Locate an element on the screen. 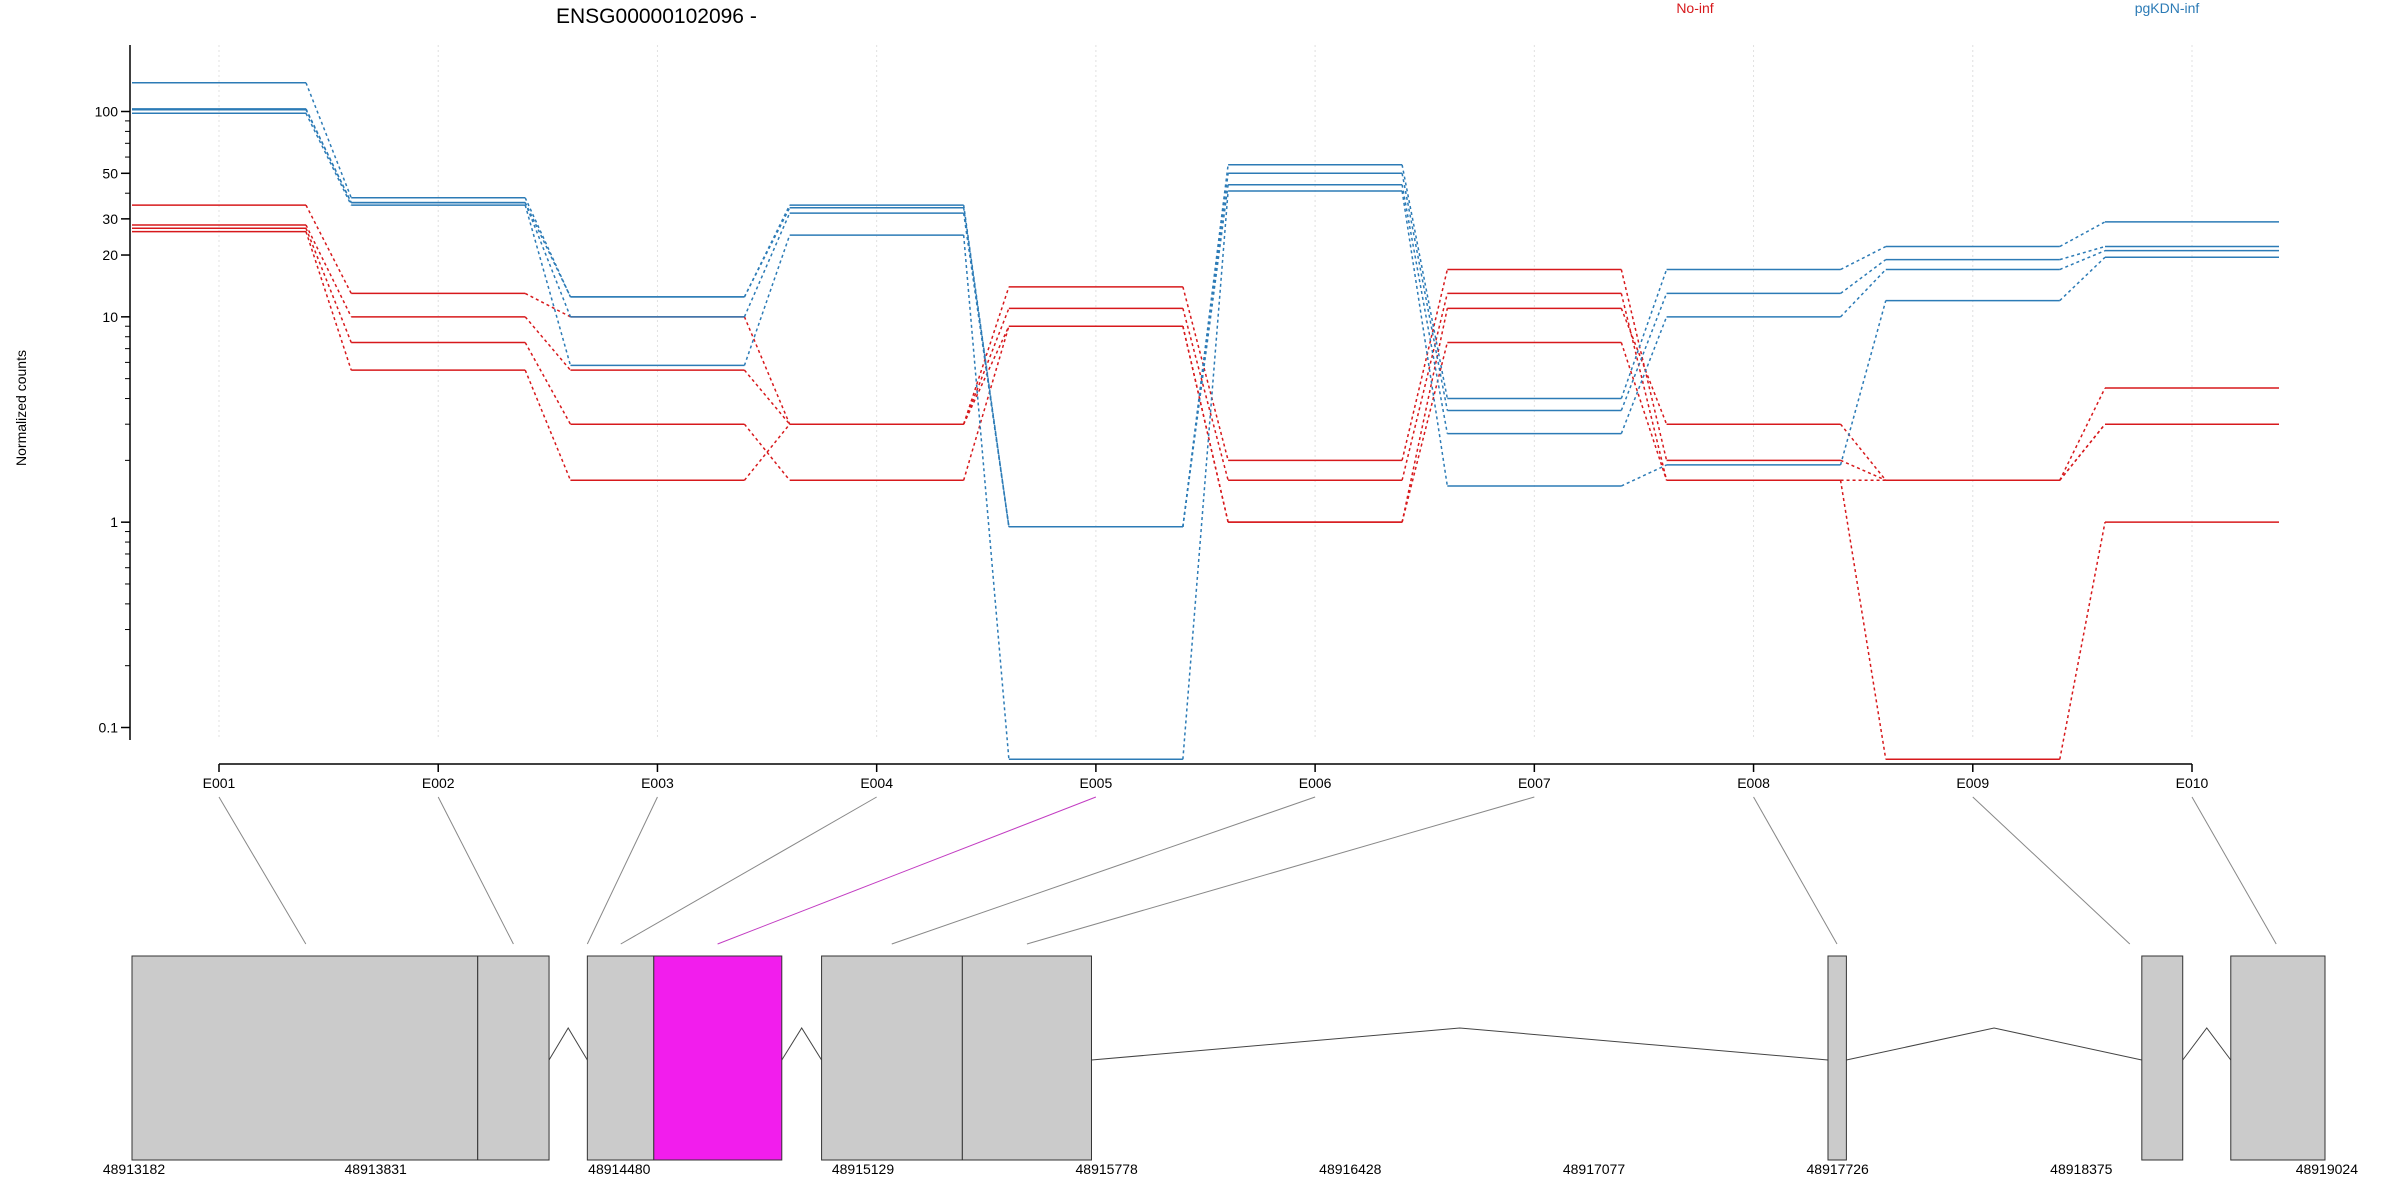  x-tick-label: E009 is located at coordinates (1972, 783).